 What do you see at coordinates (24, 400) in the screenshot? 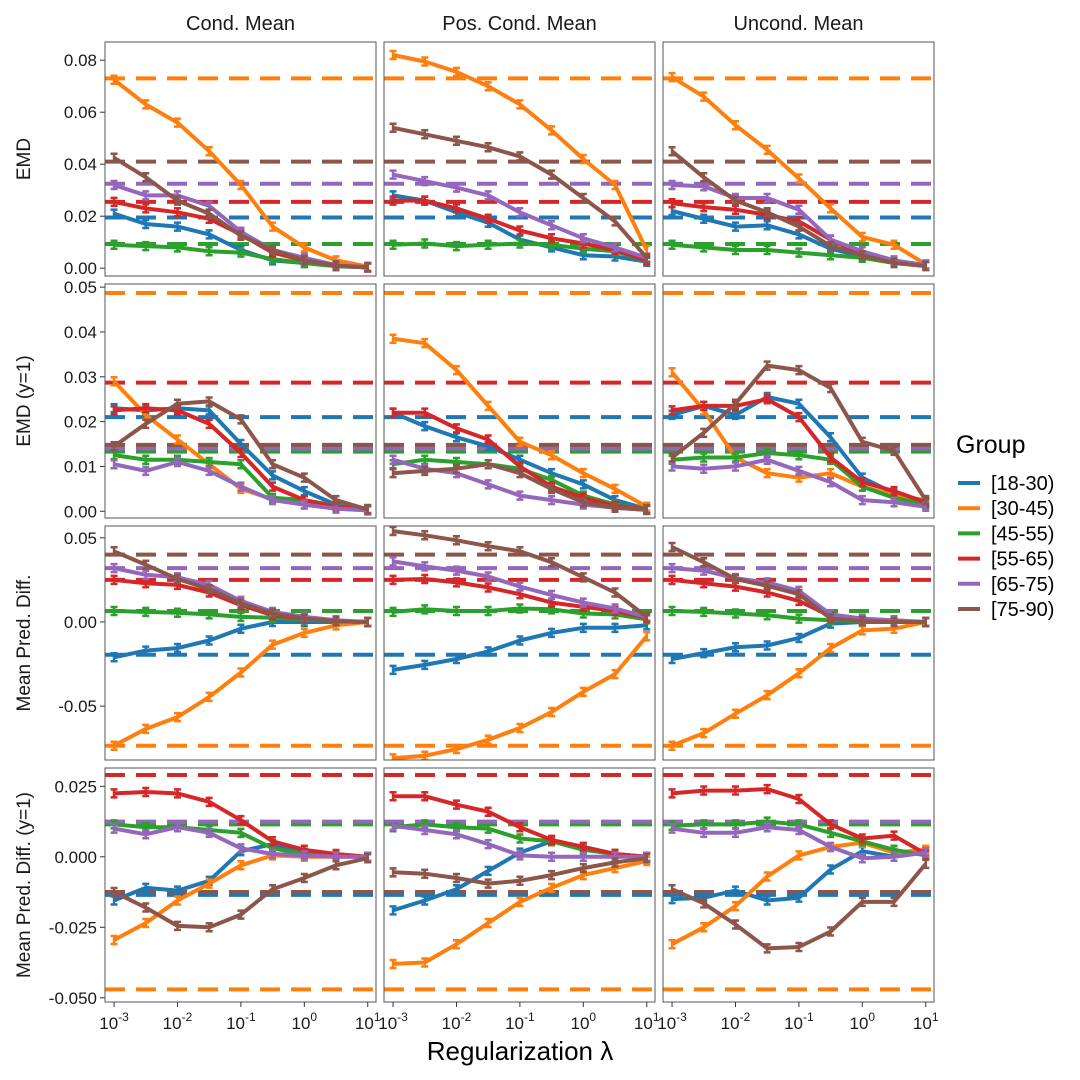
I see `row-axis-label: EMD (y=1)` at bounding box center [24, 400].